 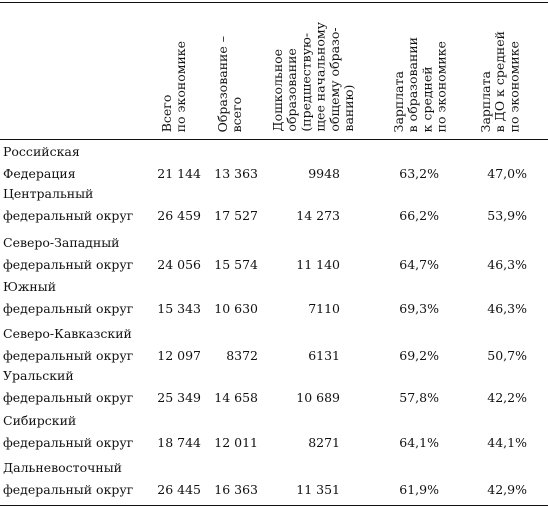 What do you see at coordinates (507, 355) in the screenshot?
I see `cell-pre-ratio: 50,7%` at bounding box center [507, 355].